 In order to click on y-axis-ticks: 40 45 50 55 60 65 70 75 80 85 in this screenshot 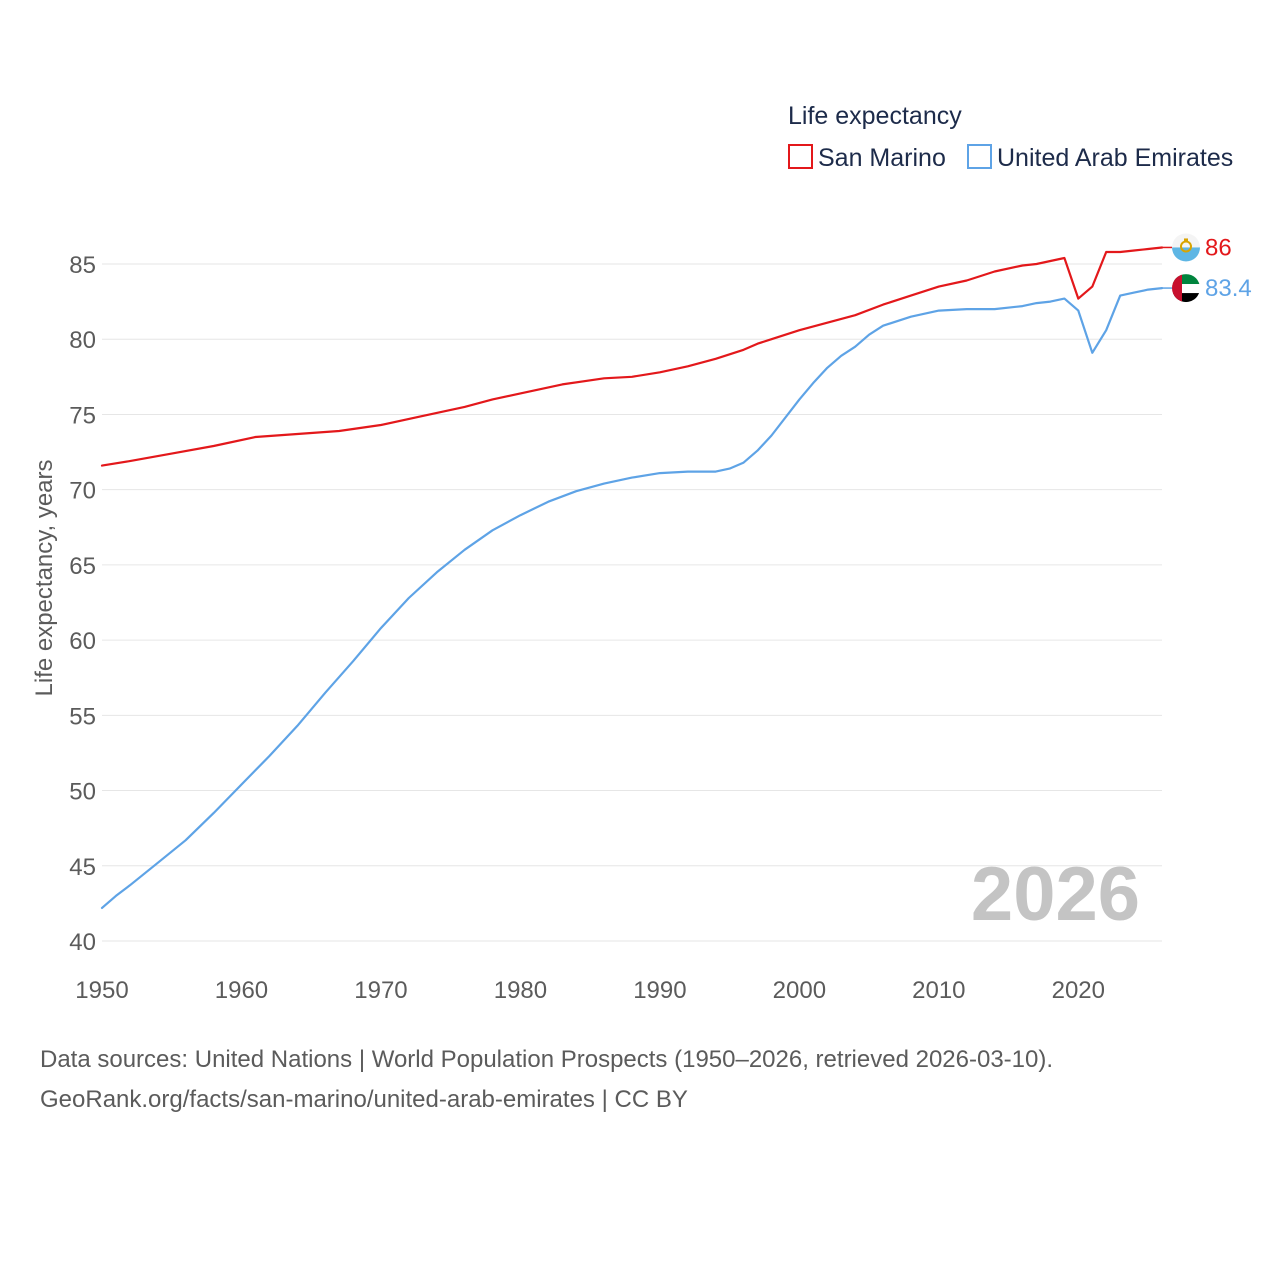, I will do `click(82, 604)`.